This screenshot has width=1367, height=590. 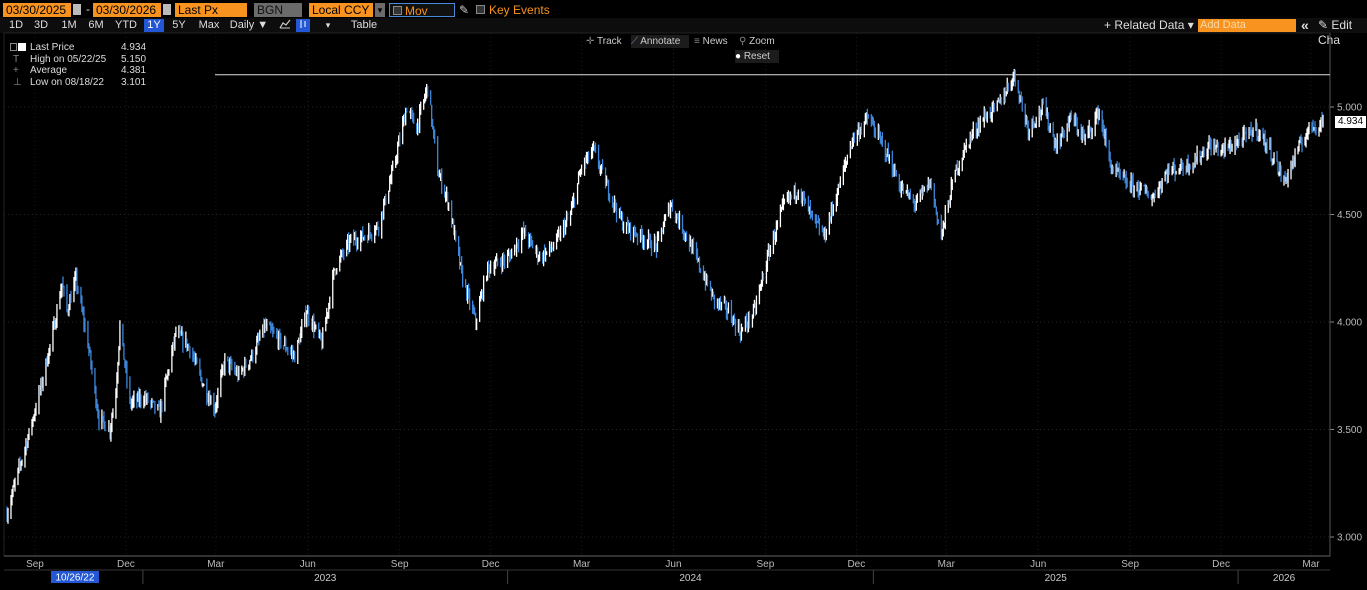 I want to click on period-1d: 1D, so click(x=16, y=25).